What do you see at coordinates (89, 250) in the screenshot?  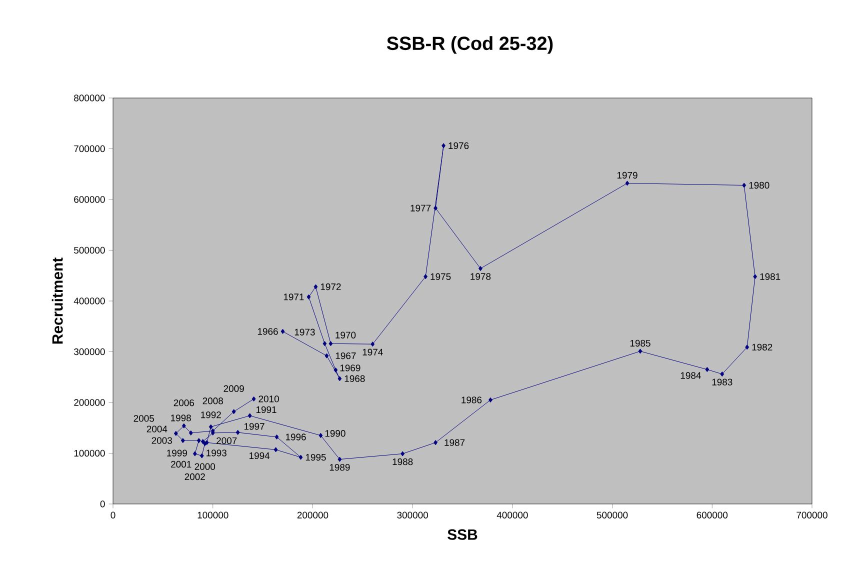 I see `y-tick-label: 500000` at bounding box center [89, 250].